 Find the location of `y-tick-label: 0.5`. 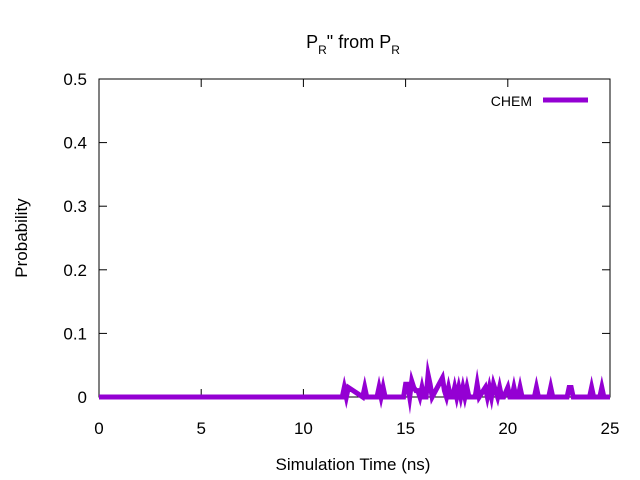

y-tick-label: 0.5 is located at coordinates (75, 79).